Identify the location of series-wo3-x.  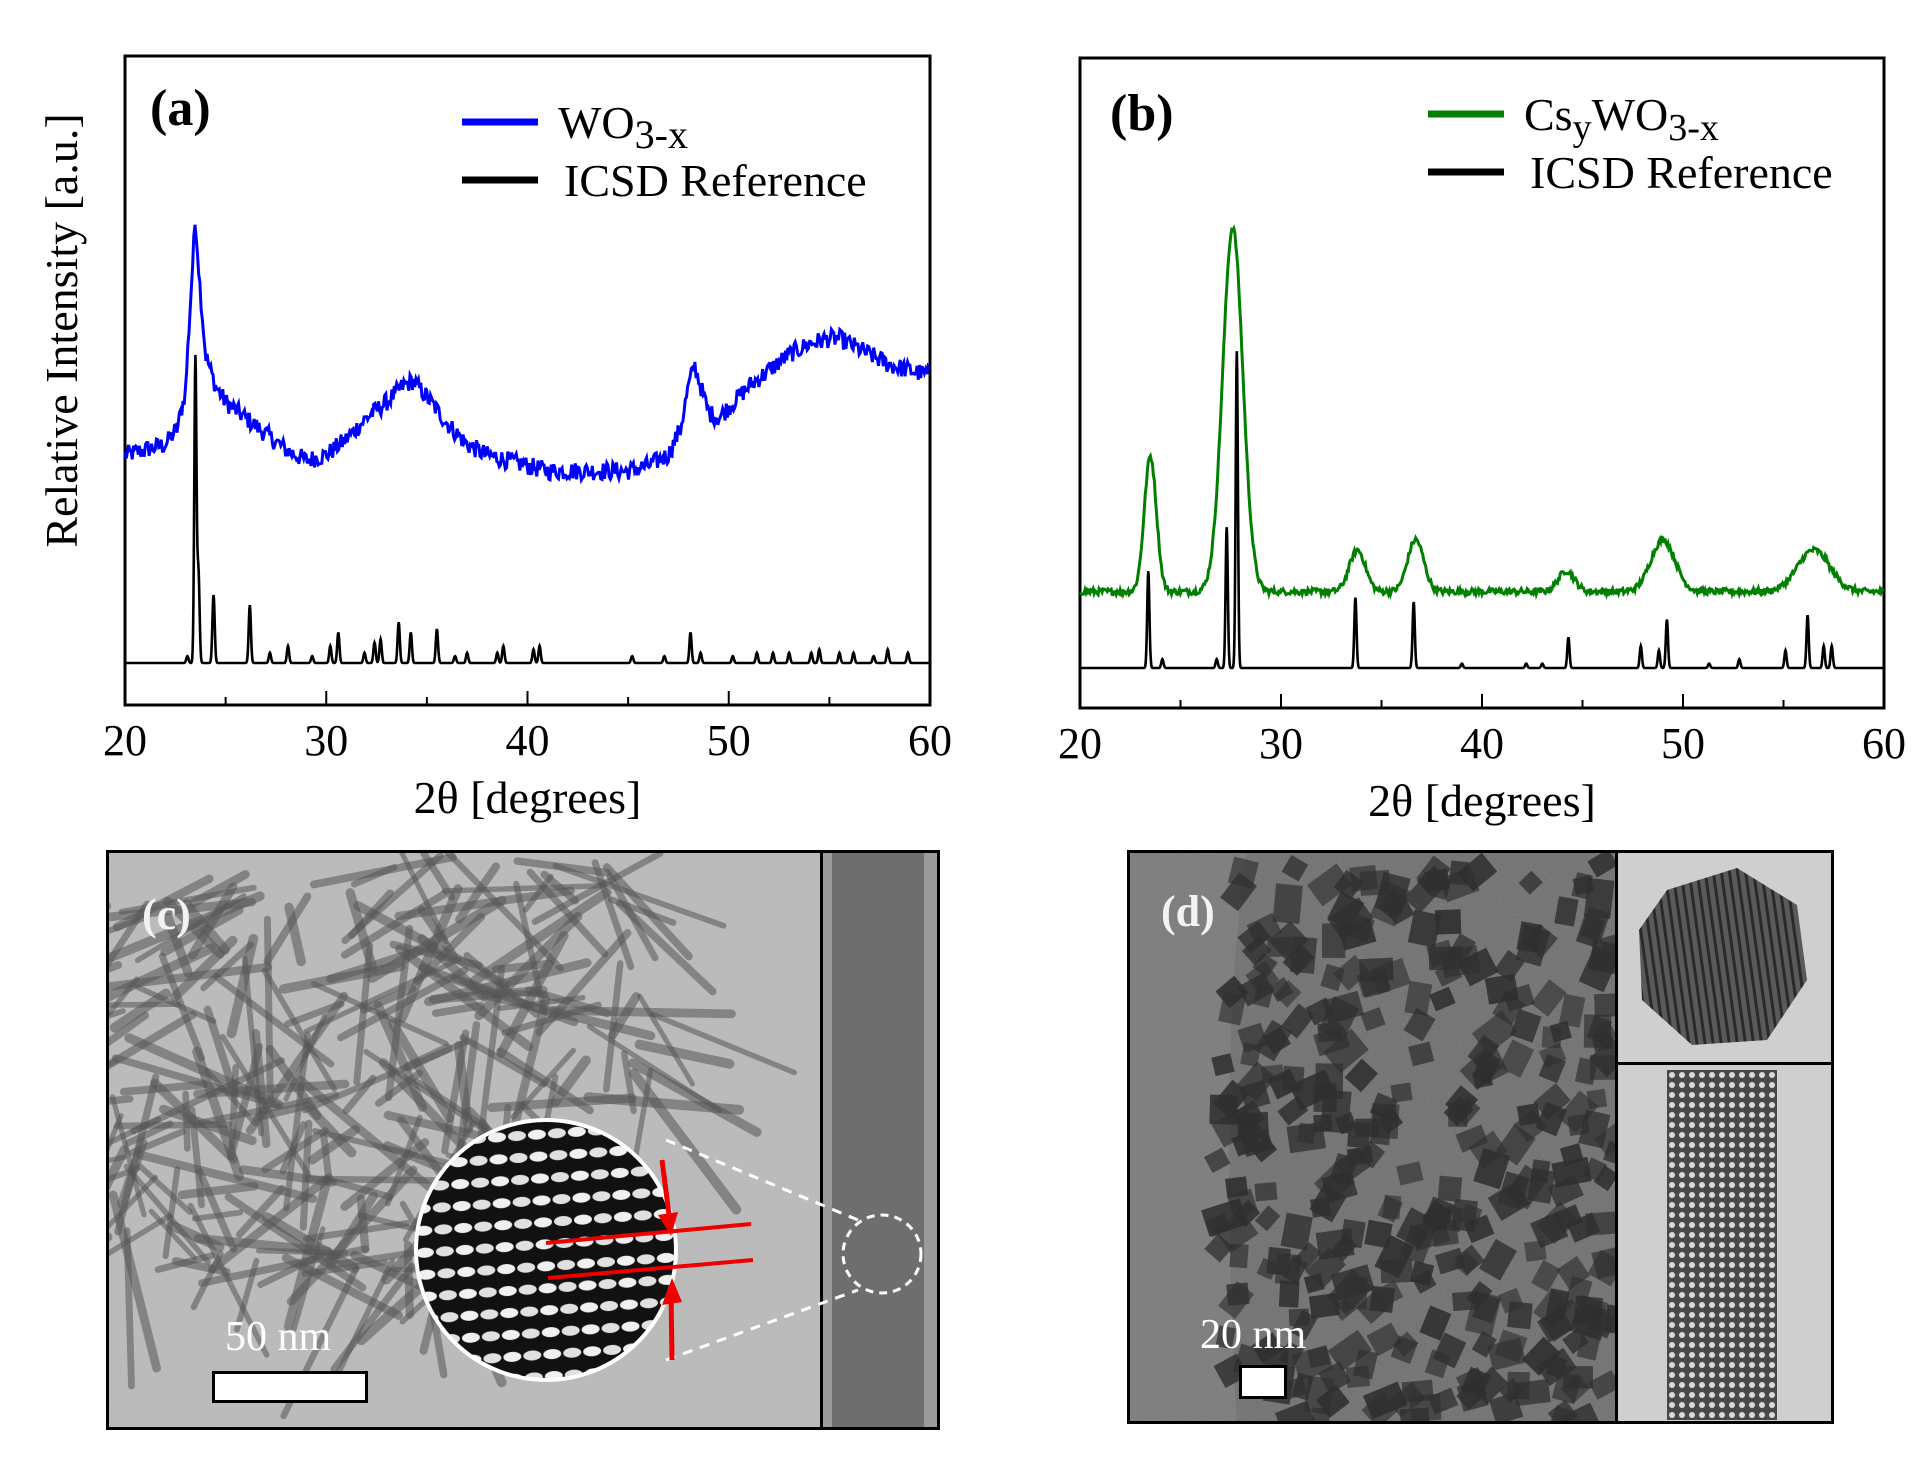
(527, 354).